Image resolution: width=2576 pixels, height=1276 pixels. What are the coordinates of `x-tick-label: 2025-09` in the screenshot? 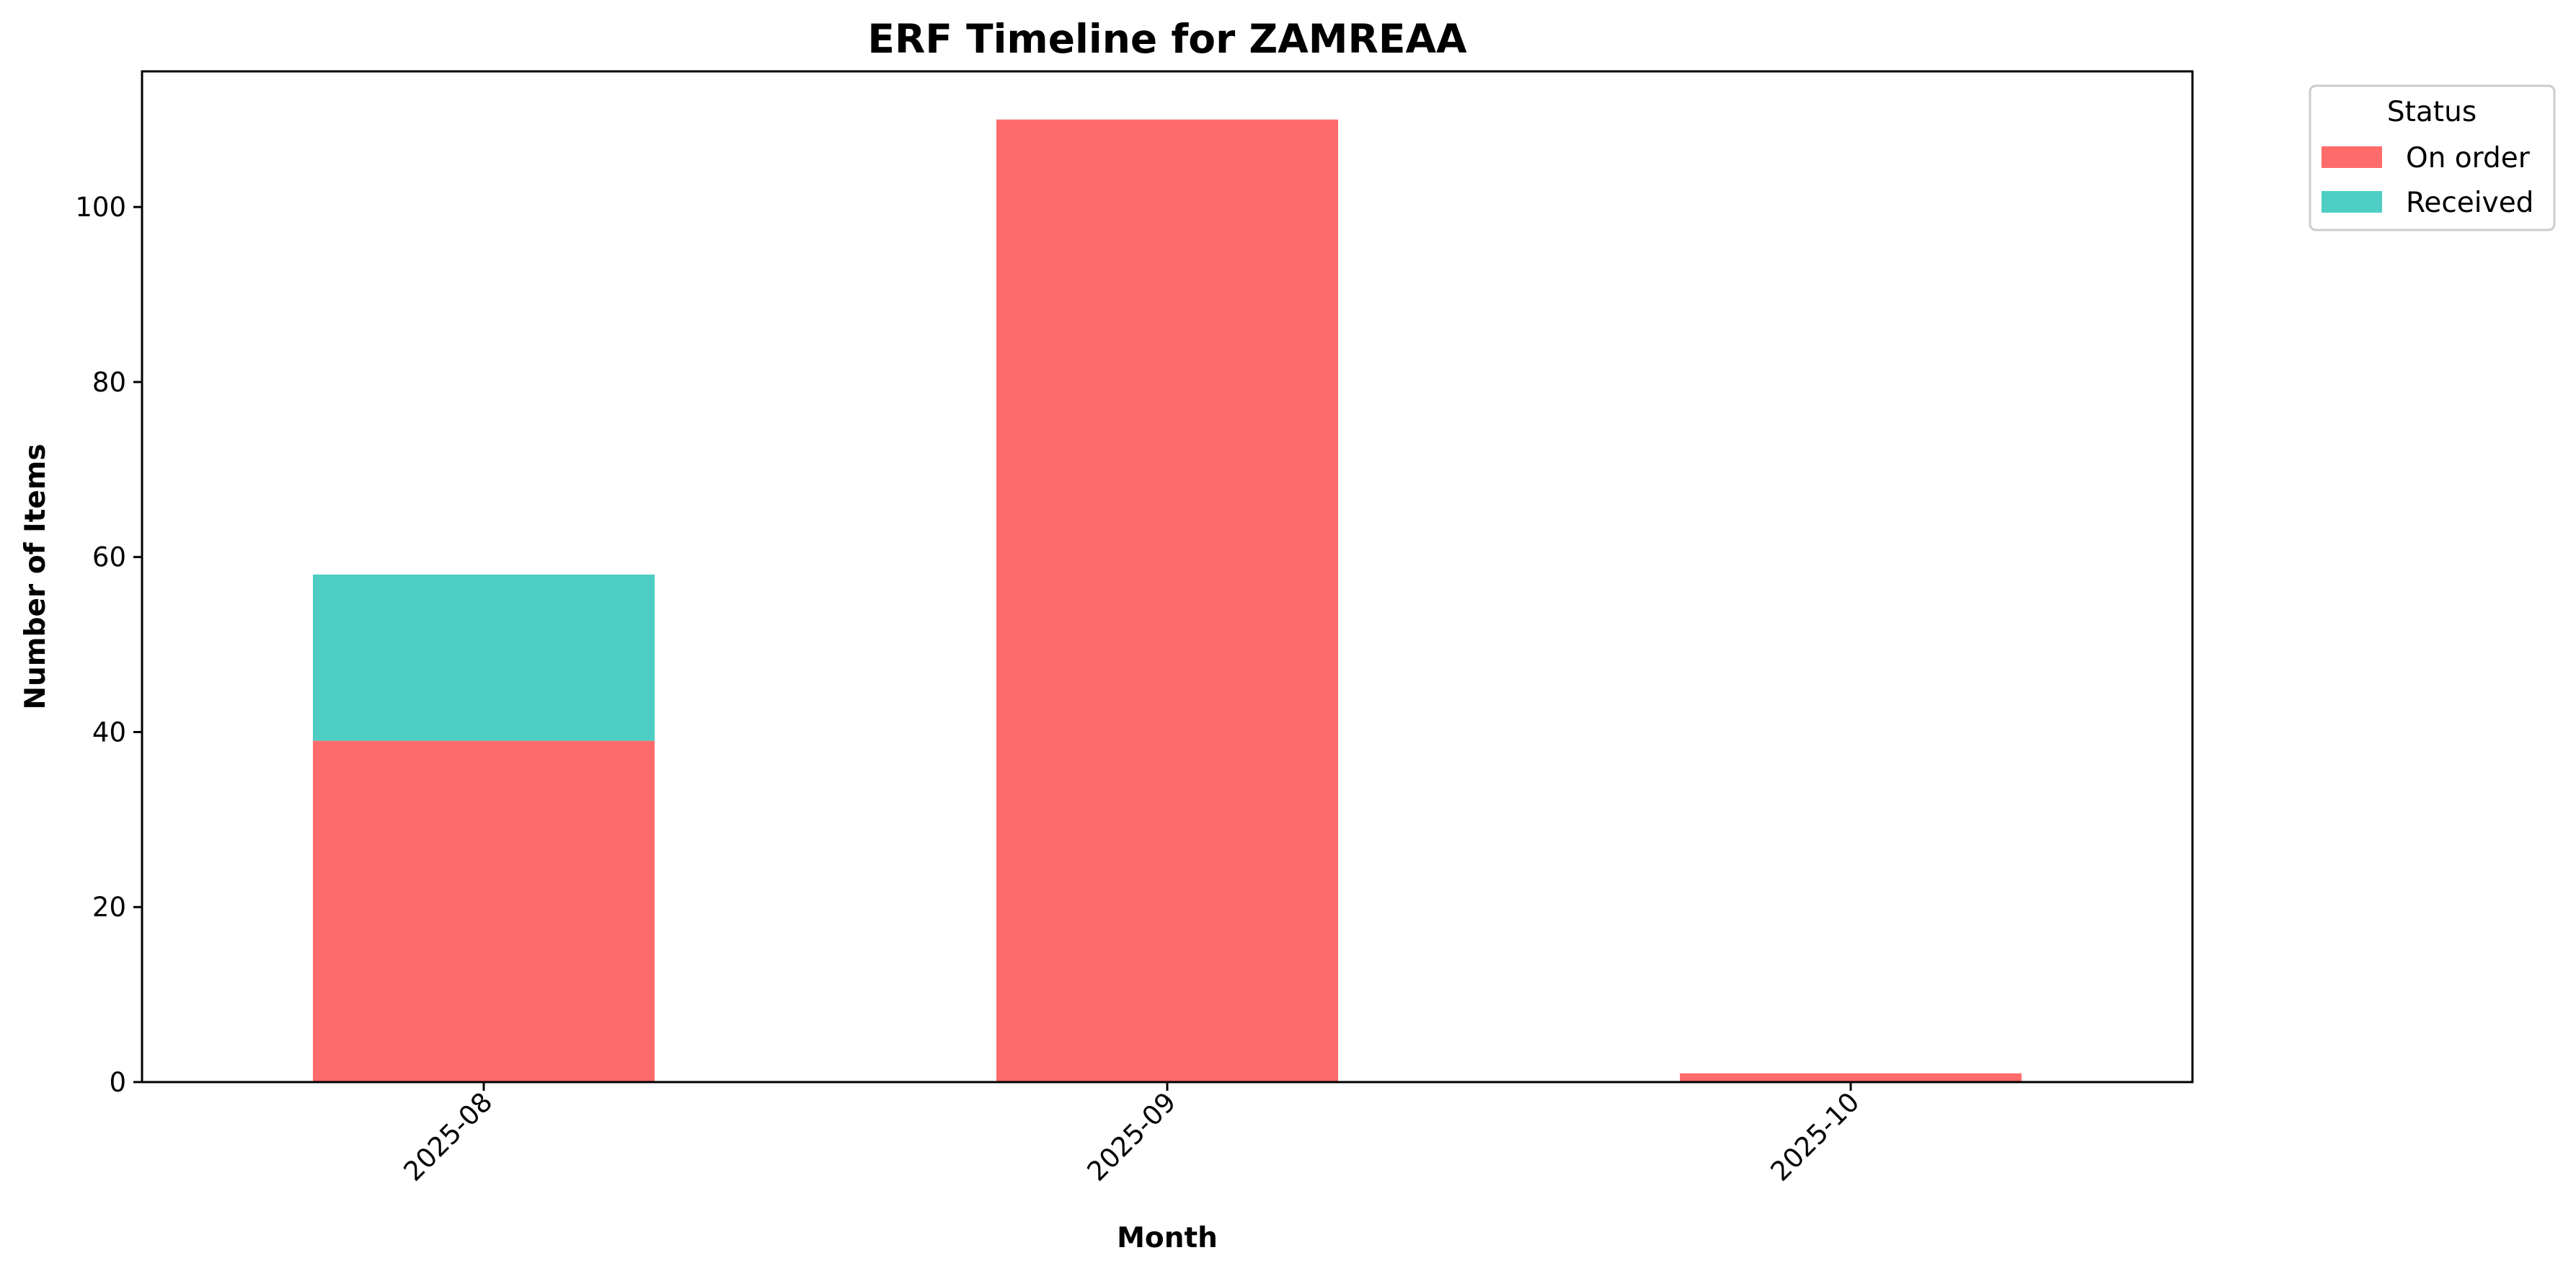 It's located at (1131, 1136).